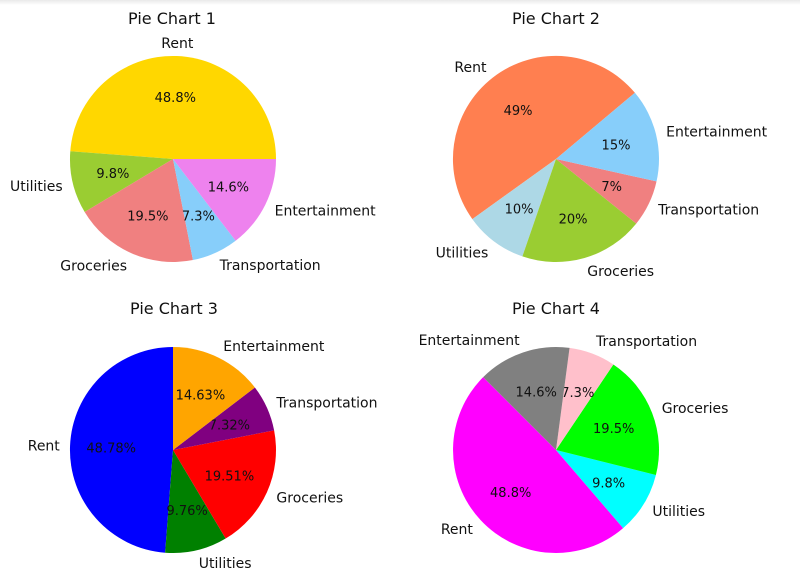 Image resolution: width=800 pixels, height=580 pixels. What do you see at coordinates (111, 449) in the screenshot?
I see `percent-label: 48.78%` at bounding box center [111, 449].